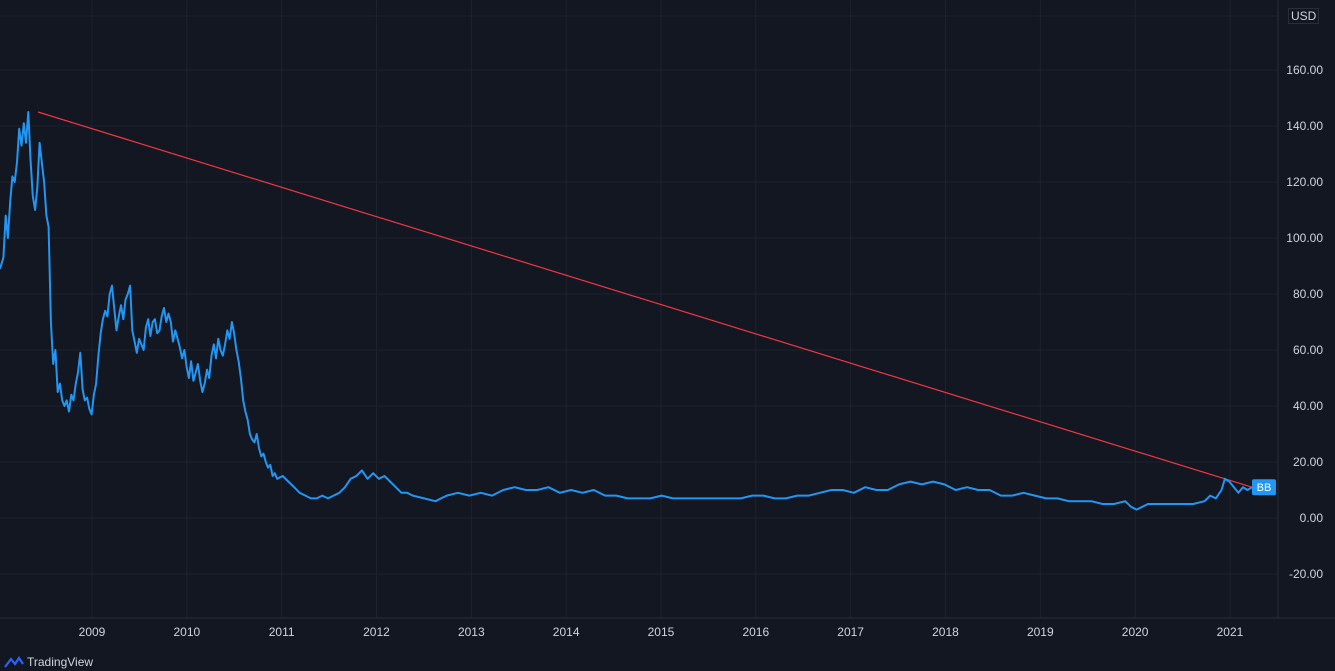 The width and height of the screenshot is (1335, 671). What do you see at coordinates (60, 662) in the screenshot?
I see `watermark-text: TradingView` at bounding box center [60, 662].